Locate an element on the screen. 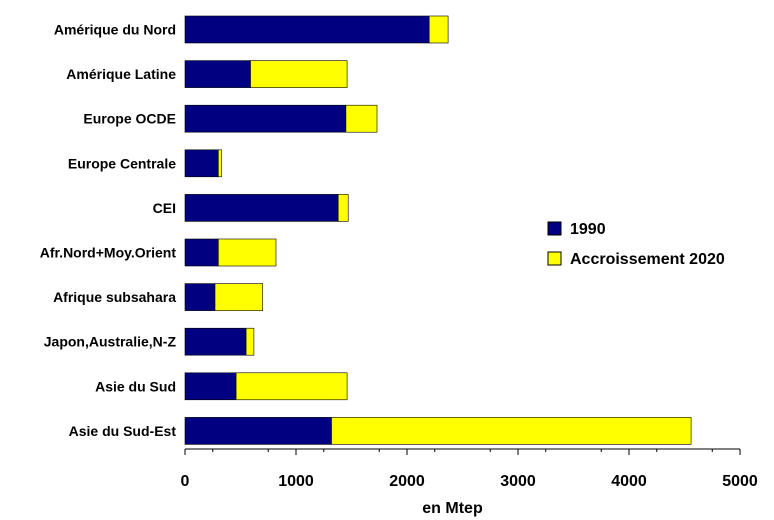 Image resolution: width=774 pixels, height=520 pixels. x-tick-label: 4000 is located at coordinates (629, 481).